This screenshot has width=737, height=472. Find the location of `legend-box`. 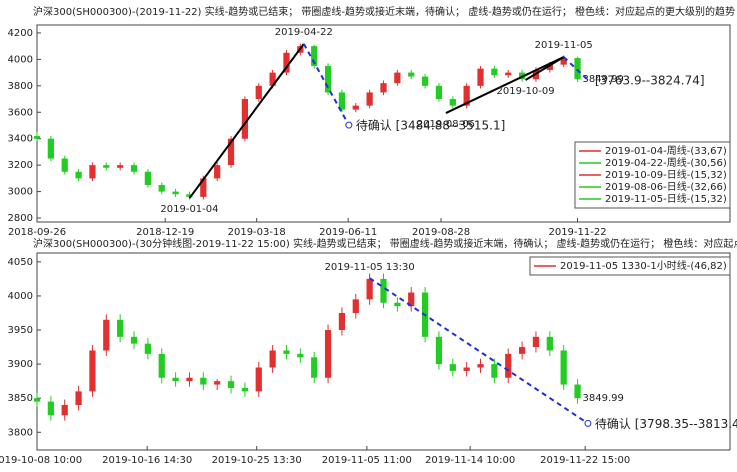

legend-box is located at coordinates (630, 266).